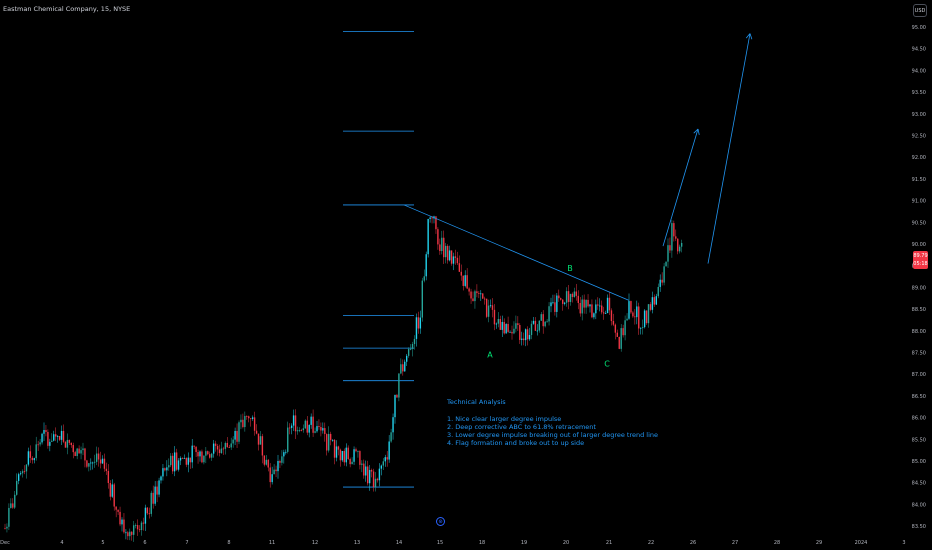  What do you see at coordinates (272, 543) in the screenshot?
I see `time-tick-label: 11` at bounding box center [272, 543].